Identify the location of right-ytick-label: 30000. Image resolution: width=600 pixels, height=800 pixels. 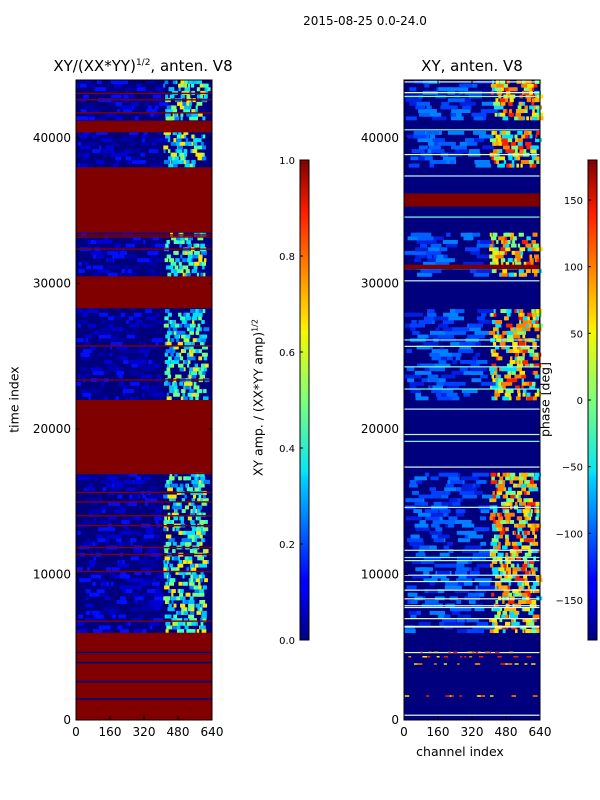
(380, 284).